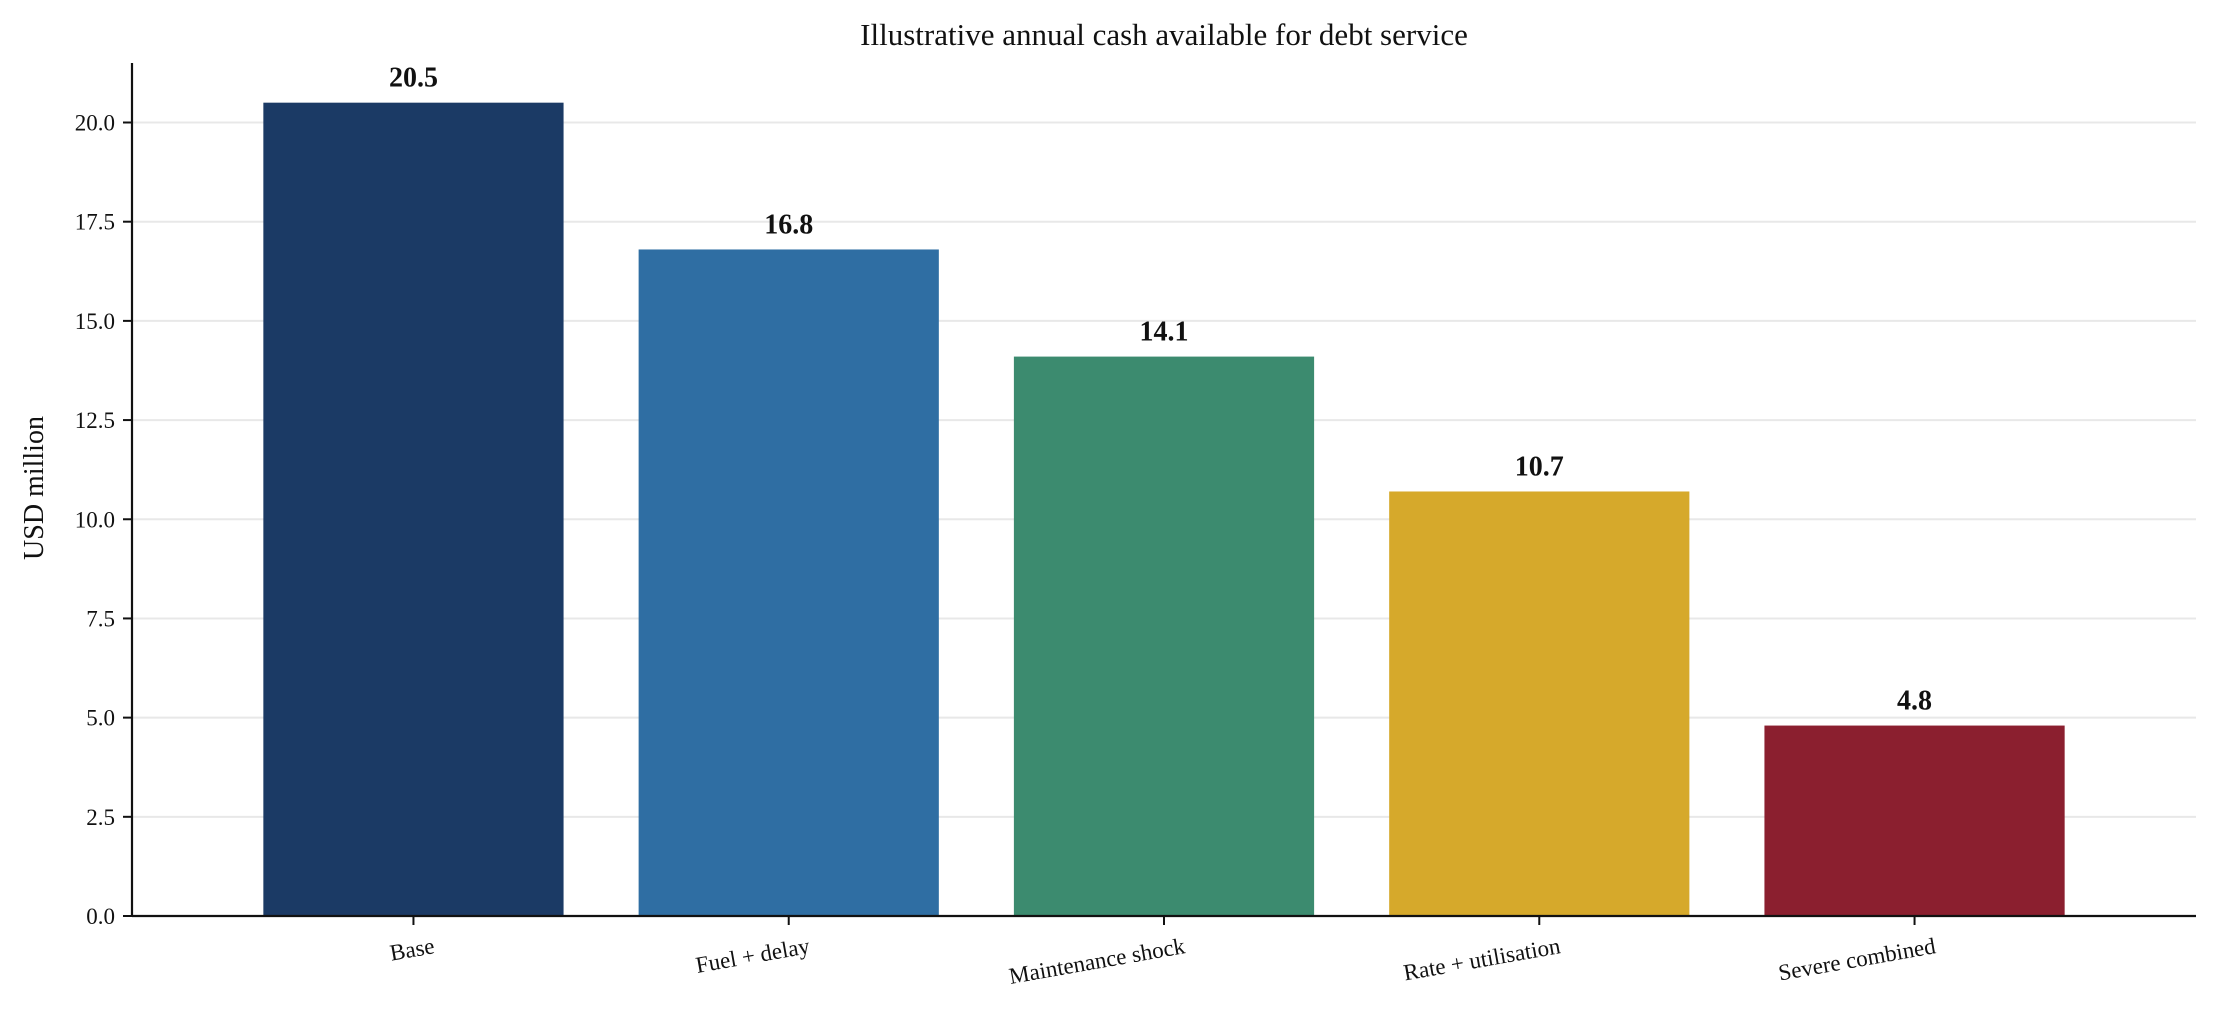  What do you see at coordinates (100, 618) in the screenshot?
I see `y-tick-label: 7.5` at bounding box center [100, 618].